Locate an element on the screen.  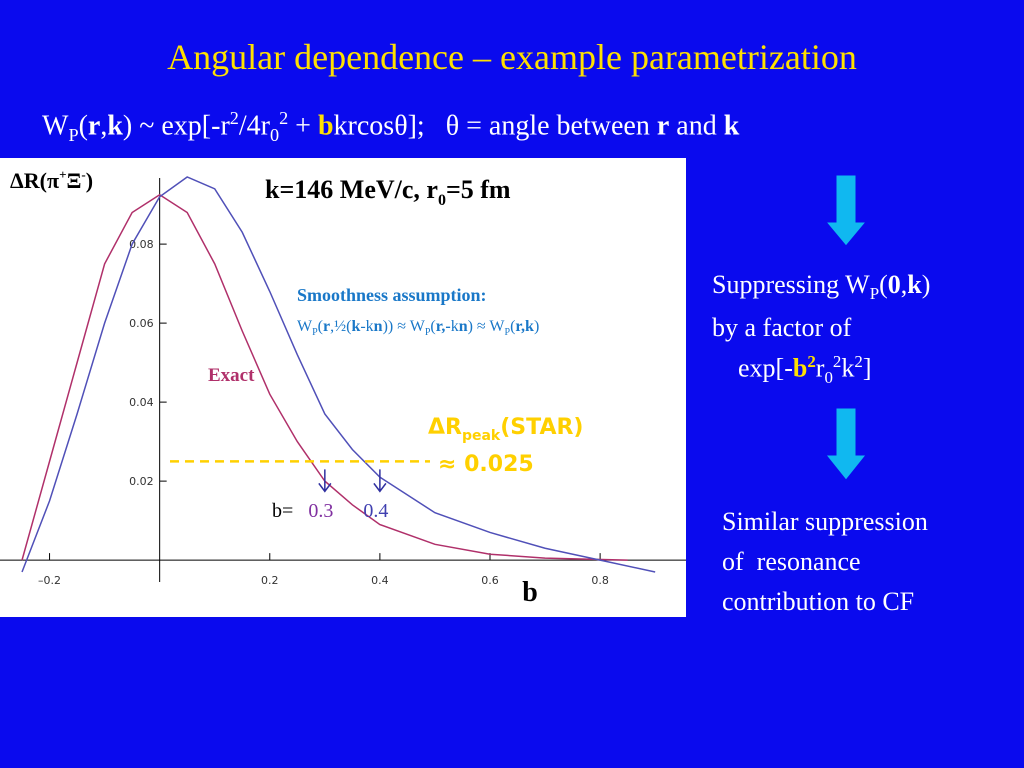
f: krcosθ]; θ = angle between is located at coordinates (495, 126).